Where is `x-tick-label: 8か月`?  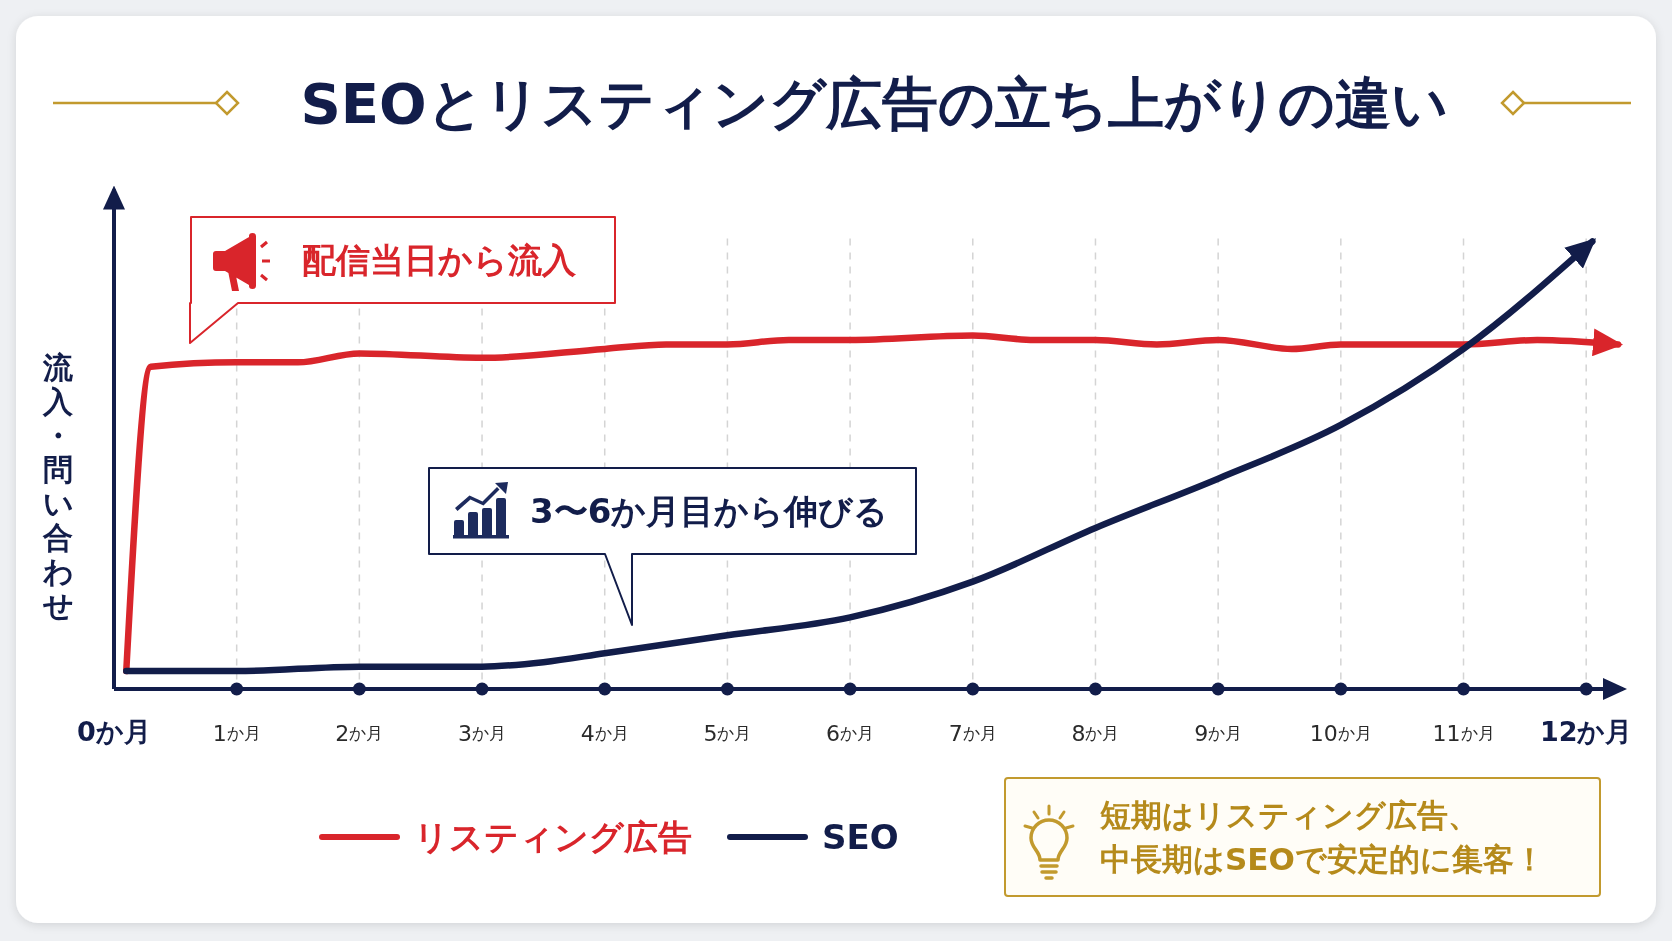
x-tick-label: 8か月 is located at coordinates (1095, 733).